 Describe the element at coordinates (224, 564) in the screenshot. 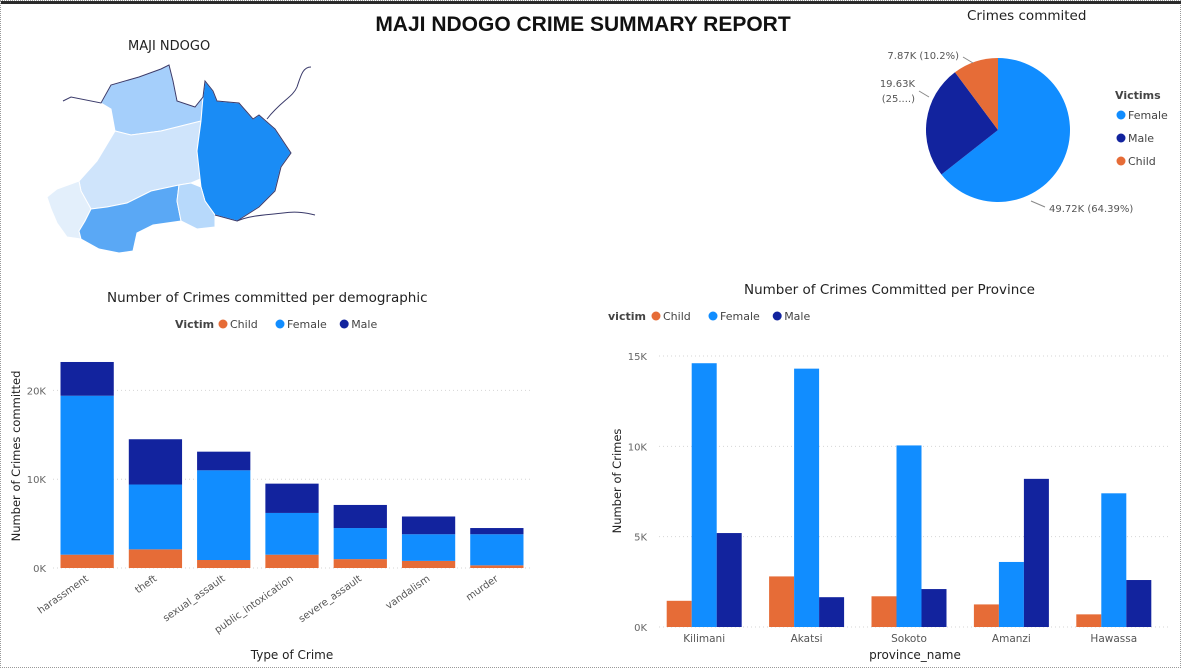

I see `stacked-bar-sexual-assault-child` at that location.